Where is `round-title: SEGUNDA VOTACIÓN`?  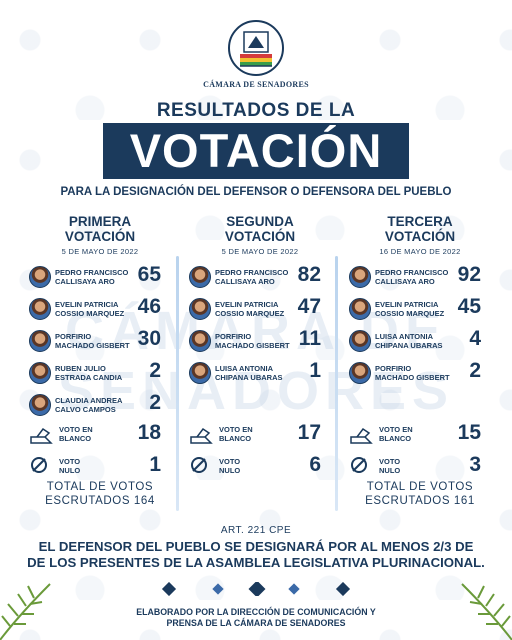
round-title: SEGUNDA VOTACIÓN is located at coordinates (260, 229).